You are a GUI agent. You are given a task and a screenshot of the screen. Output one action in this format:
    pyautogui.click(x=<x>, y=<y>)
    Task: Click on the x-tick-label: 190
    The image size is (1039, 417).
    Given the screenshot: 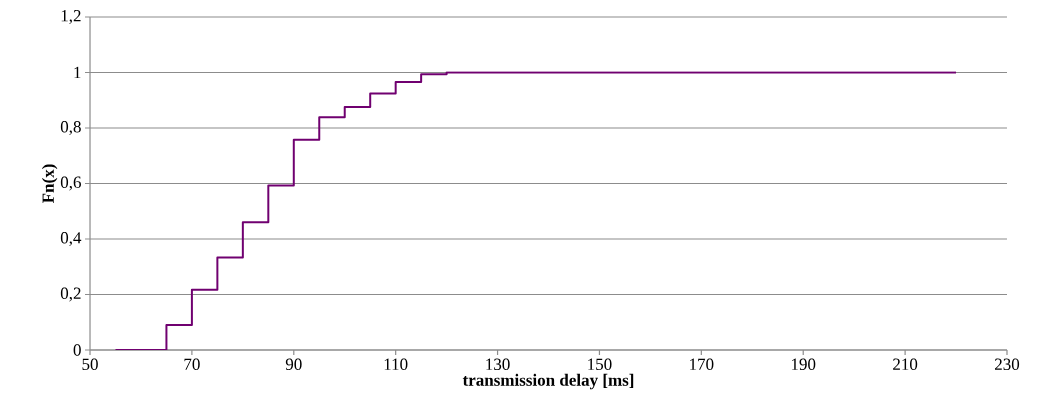 What is the action you would take?
    pyautogui.click(x=803, y=364)
    